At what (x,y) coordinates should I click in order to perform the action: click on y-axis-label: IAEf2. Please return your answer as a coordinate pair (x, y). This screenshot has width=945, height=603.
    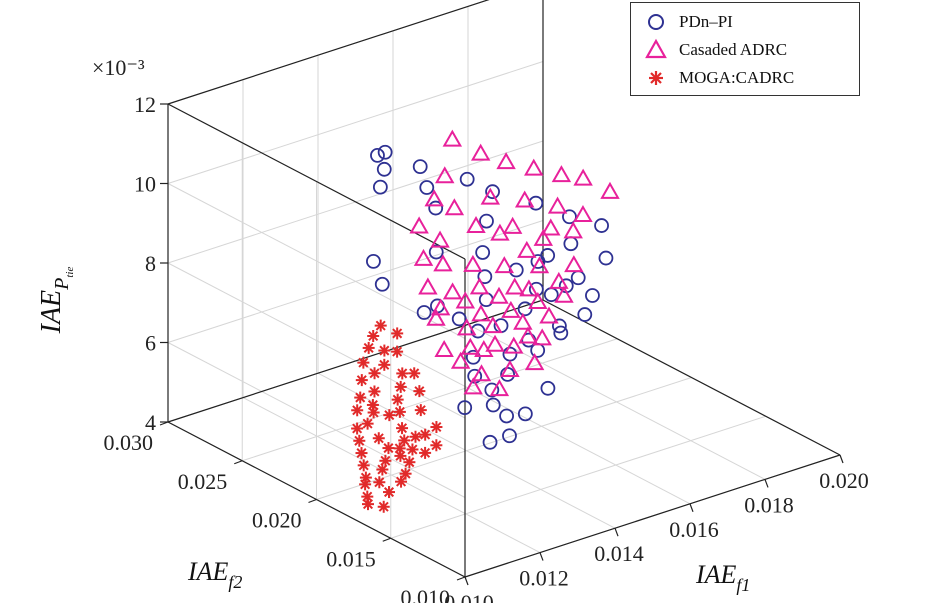
    Looking at the image, I should click on (214, 574).